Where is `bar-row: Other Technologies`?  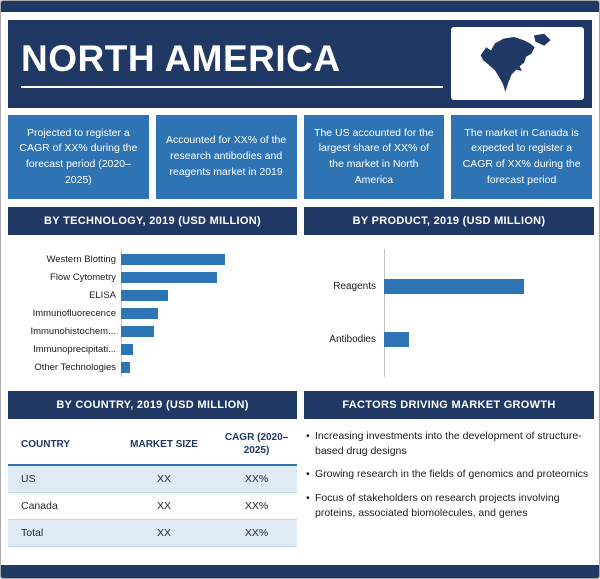 bar-row: Other Technologies is located at coordinates (152, 367).